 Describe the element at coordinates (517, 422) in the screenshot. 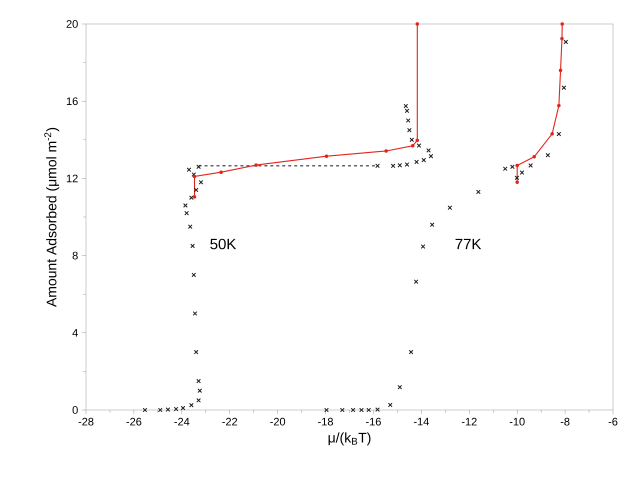

I see `x-tick-label: -10` at that location.